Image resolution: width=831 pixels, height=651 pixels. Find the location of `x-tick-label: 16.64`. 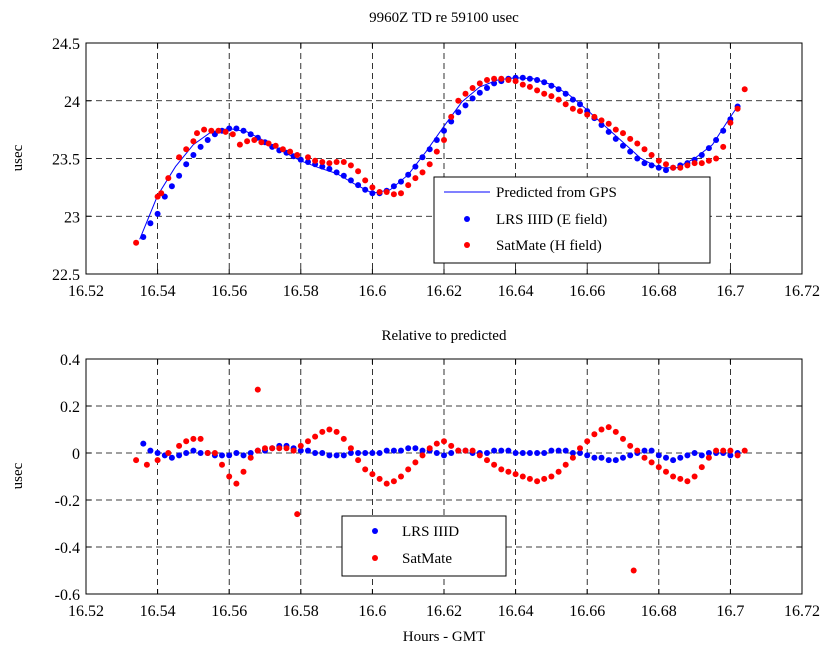

x-tick-label: 16.64 is located at coordinates (516, 291).